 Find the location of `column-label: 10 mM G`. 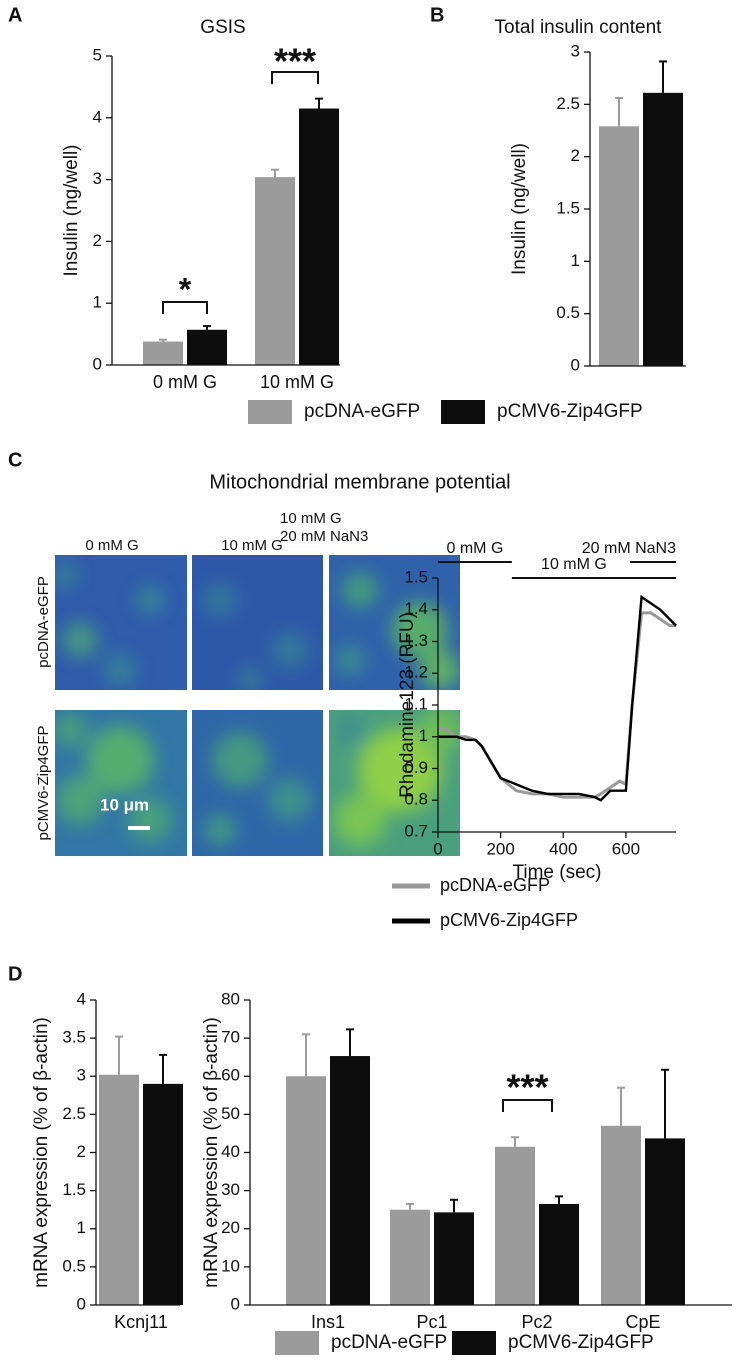

column-label: 10 mM G is located at coordinates (311, 518).